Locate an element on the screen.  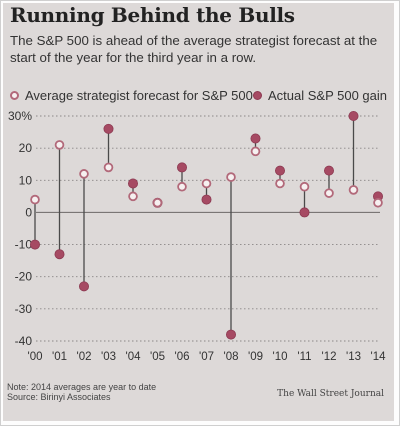
y-tick-label: 0 is located at coordinates (28, 212).